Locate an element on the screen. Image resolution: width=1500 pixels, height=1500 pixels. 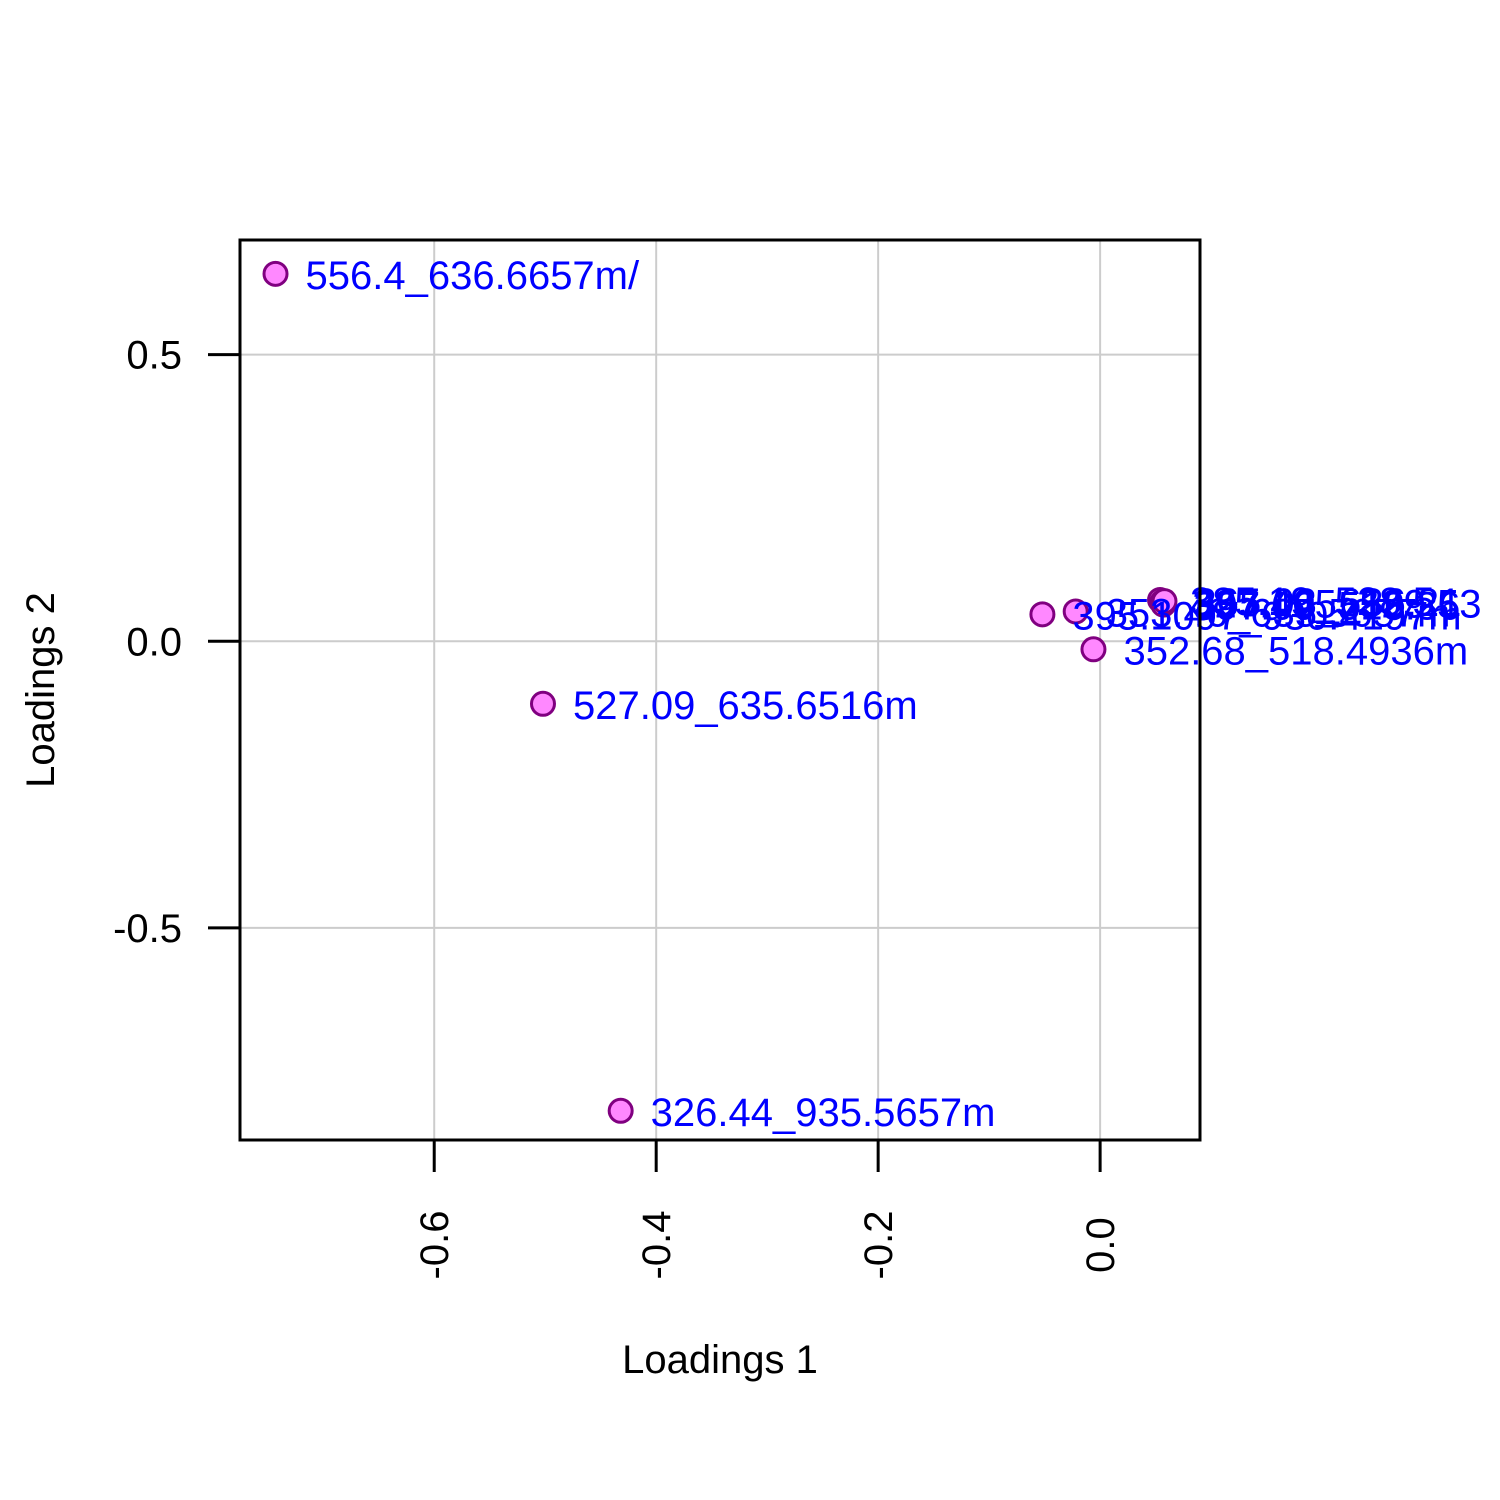
point-label: 352.68_518.4936m is located at coordinates (1295, 651).